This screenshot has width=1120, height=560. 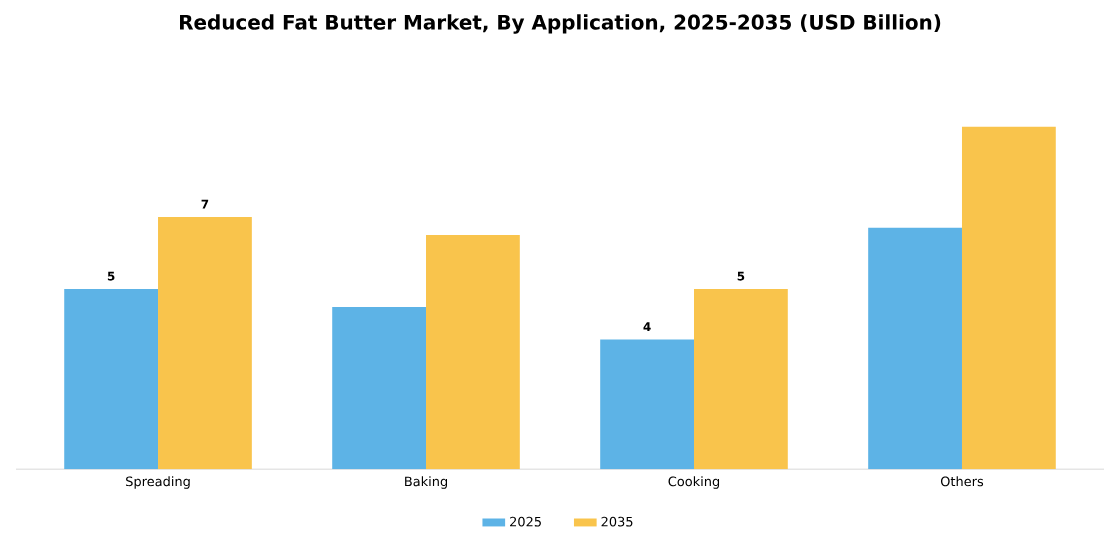 What do you see at coordinates (560, 24) in the screenshot?
I see `chart-title: Reduced Fat Butter Market, By Application, 2025-2035 (USD Billion)` at bounding box center [560, 24].